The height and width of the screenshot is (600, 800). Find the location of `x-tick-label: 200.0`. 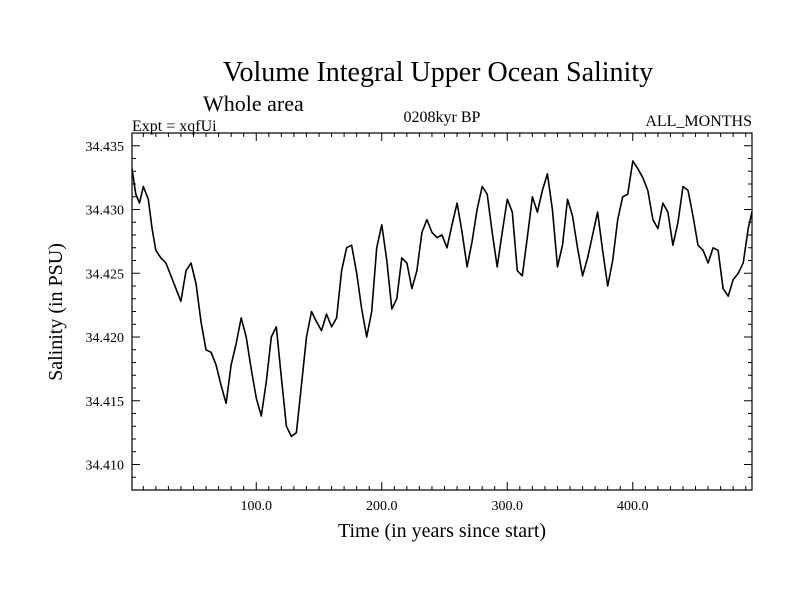

x-tick-label: 200.0 is located at coordinates (382, 506).